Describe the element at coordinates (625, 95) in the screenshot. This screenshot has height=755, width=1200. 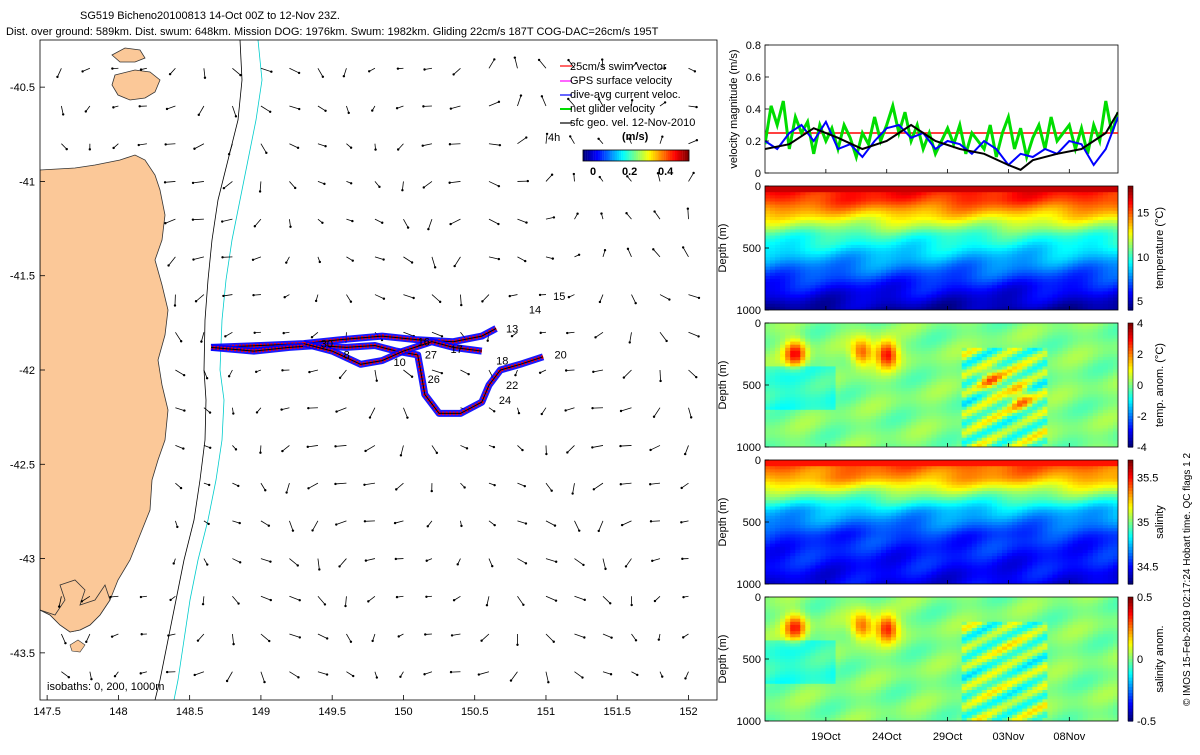
I see `legend-label-dac: dive-avg current veloc.` at that location.